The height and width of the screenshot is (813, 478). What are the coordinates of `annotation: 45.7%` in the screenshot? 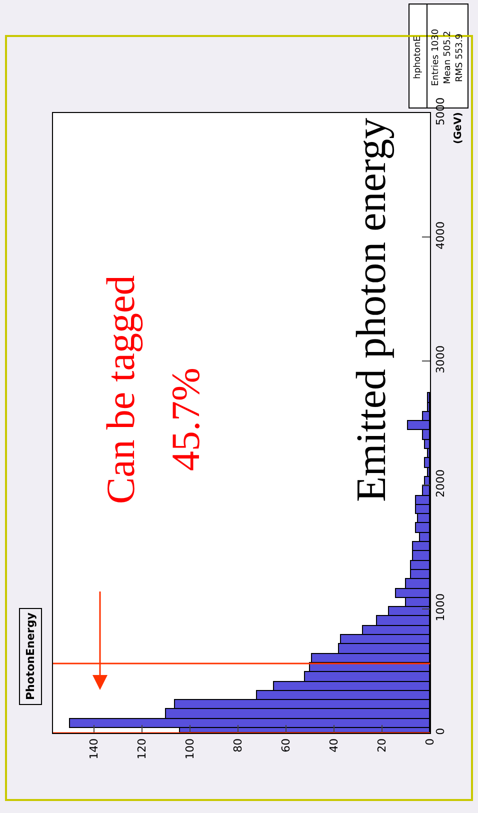 It's located at (185, 419).